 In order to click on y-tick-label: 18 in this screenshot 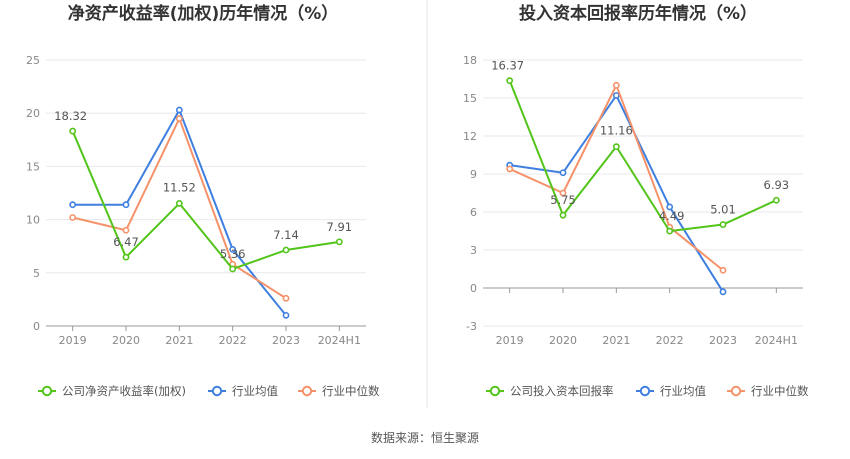, I will do `click(470, 60)`.